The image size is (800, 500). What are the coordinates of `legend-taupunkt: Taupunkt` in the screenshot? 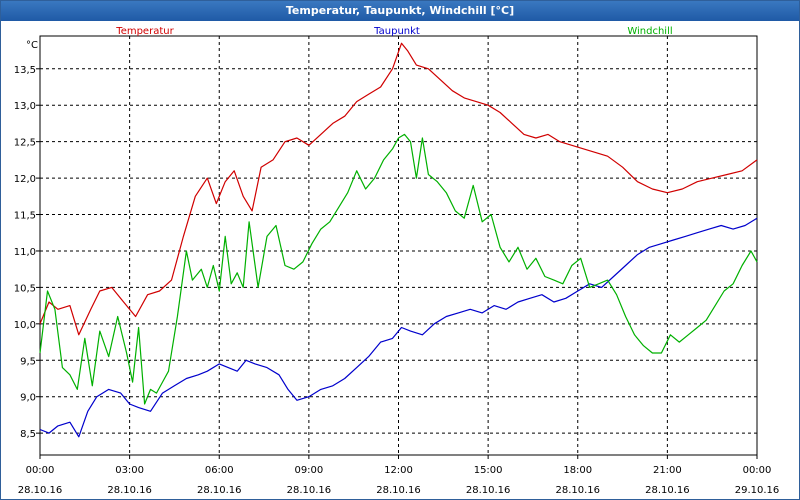 It's located at (396, 31).